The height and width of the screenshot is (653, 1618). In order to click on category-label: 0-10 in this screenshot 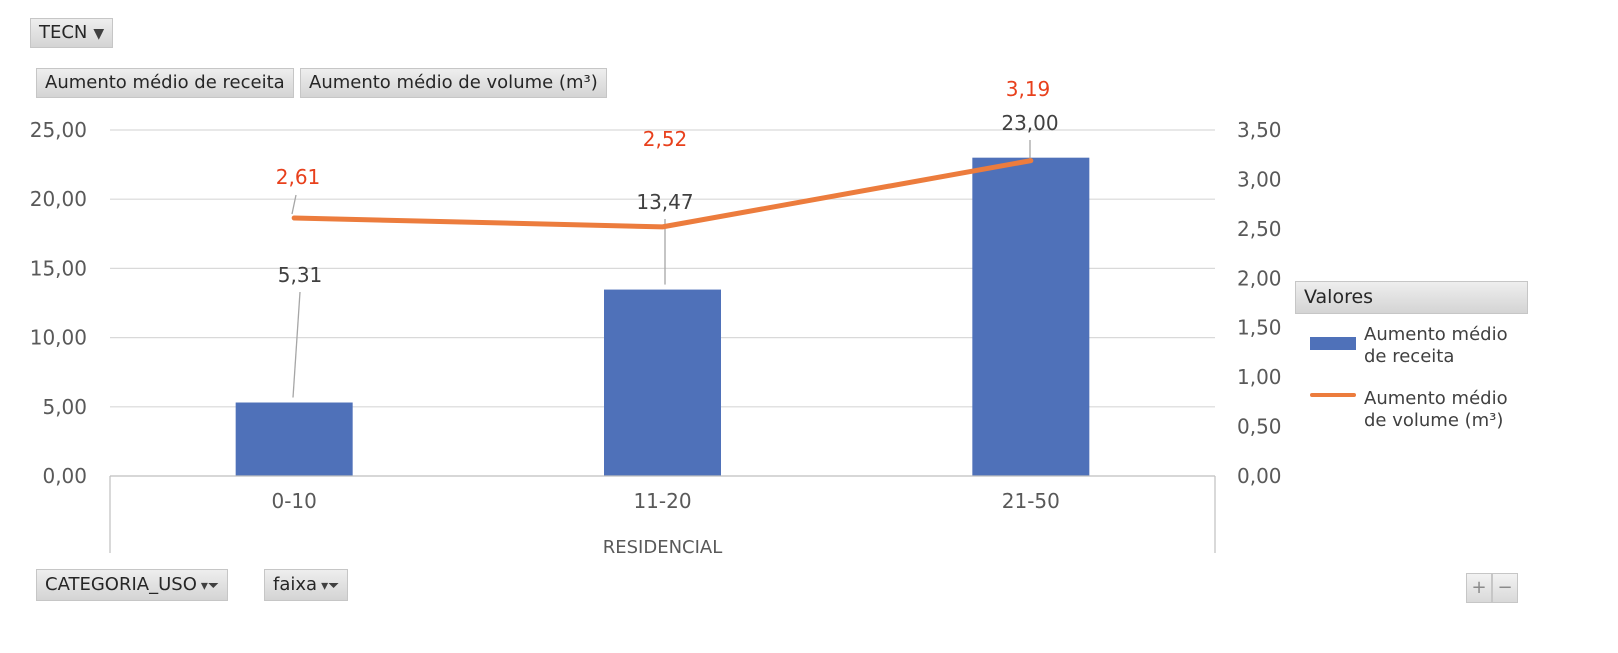, I will do `click(293, 501)`.